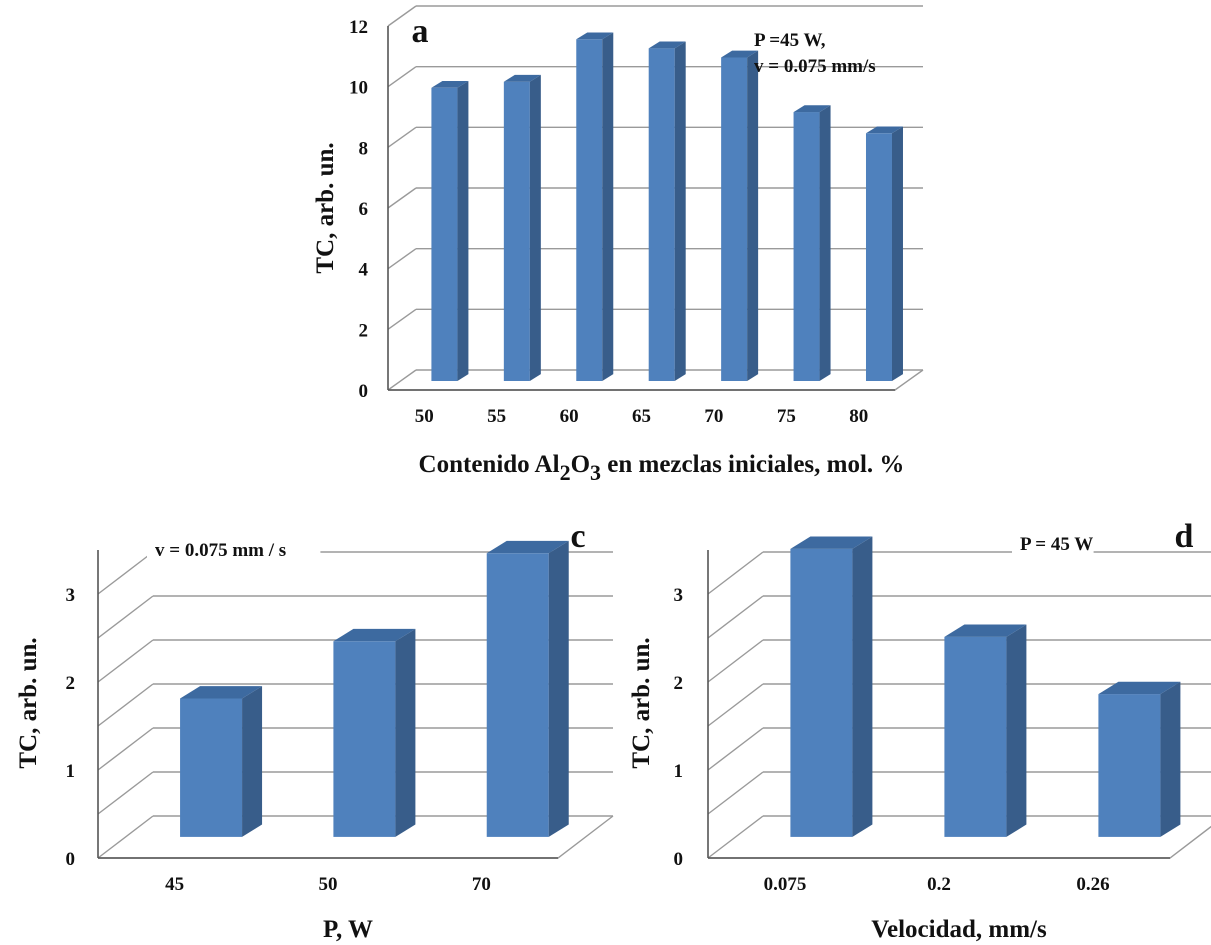  I want to click on x-tick-label: 45, so click(174, 884).